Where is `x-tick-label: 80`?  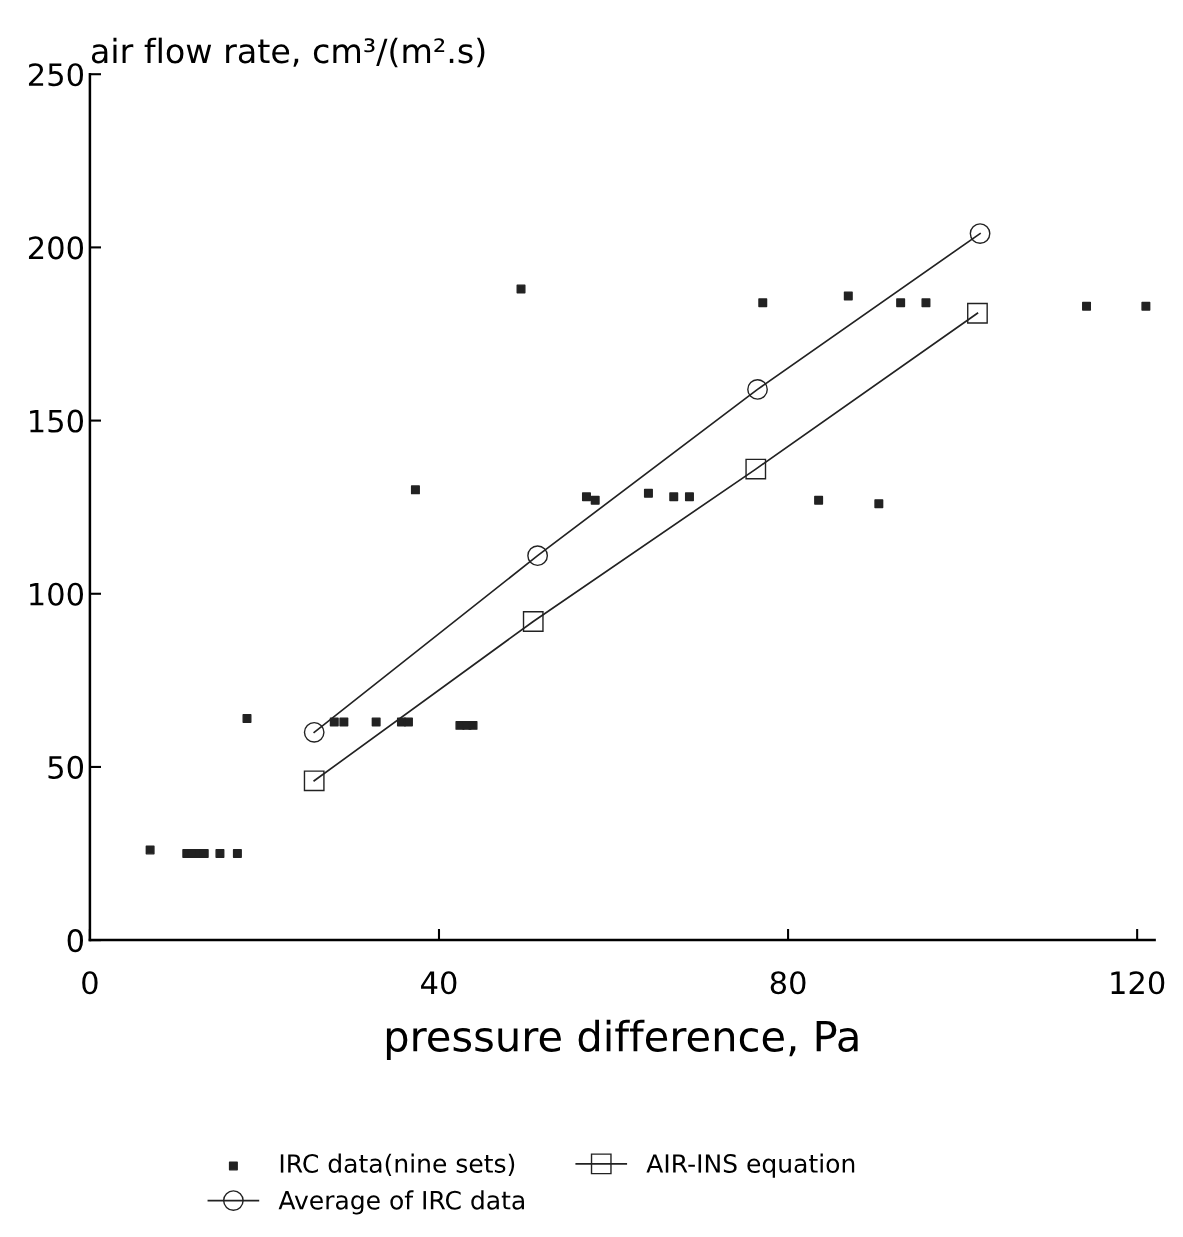 x-tick-label: 80 is located at coordinates (788, 983).